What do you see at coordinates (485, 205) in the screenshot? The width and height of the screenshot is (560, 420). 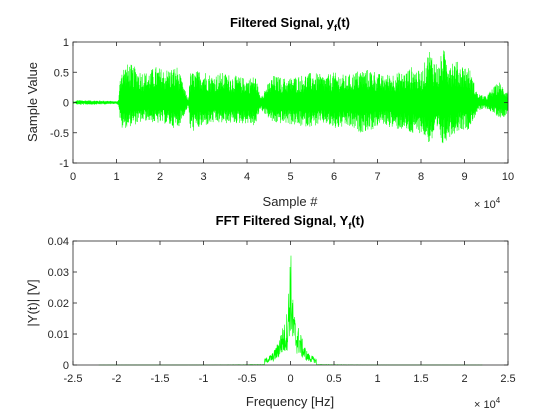 I see `time-plot-x-exponent-base: × 10` at bounding box center [485, 205].